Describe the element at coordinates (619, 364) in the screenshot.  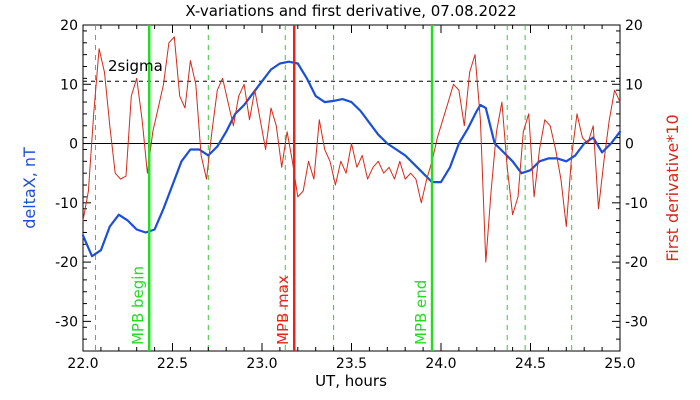
I see `x-tick-label: 25.0` at that location.